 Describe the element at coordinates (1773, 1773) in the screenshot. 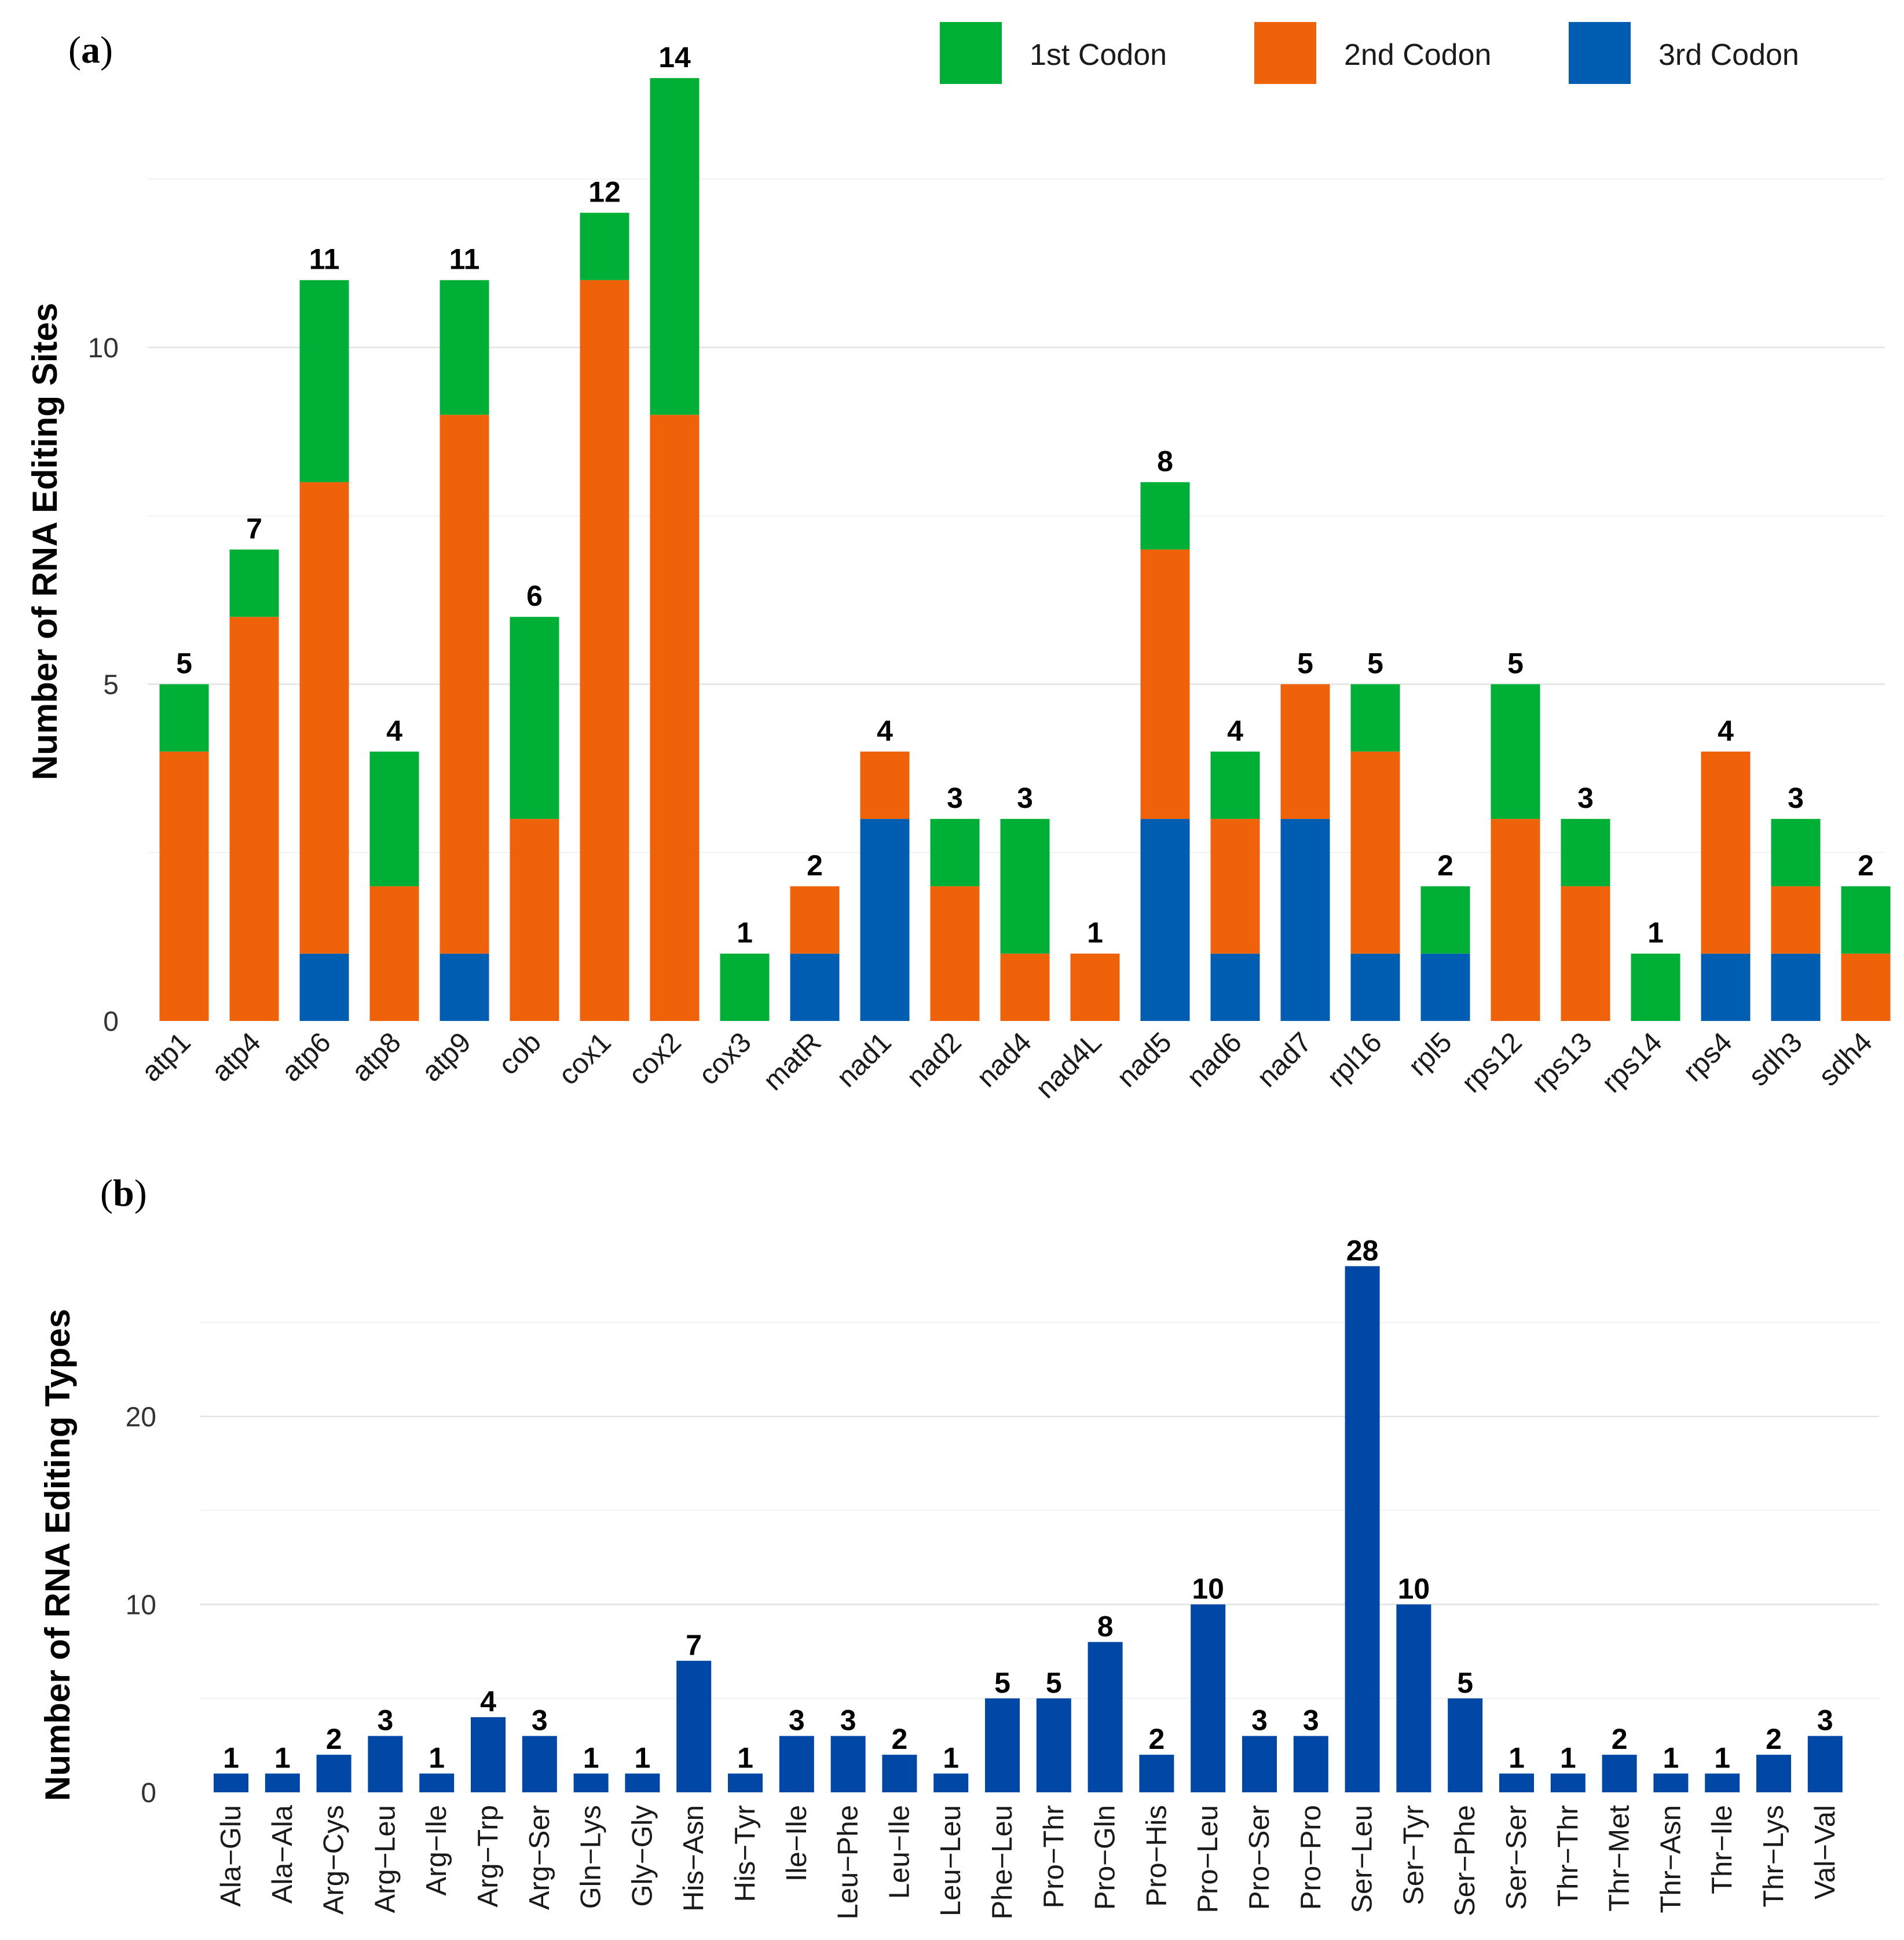

I see `bar-thr-lys` at that location.